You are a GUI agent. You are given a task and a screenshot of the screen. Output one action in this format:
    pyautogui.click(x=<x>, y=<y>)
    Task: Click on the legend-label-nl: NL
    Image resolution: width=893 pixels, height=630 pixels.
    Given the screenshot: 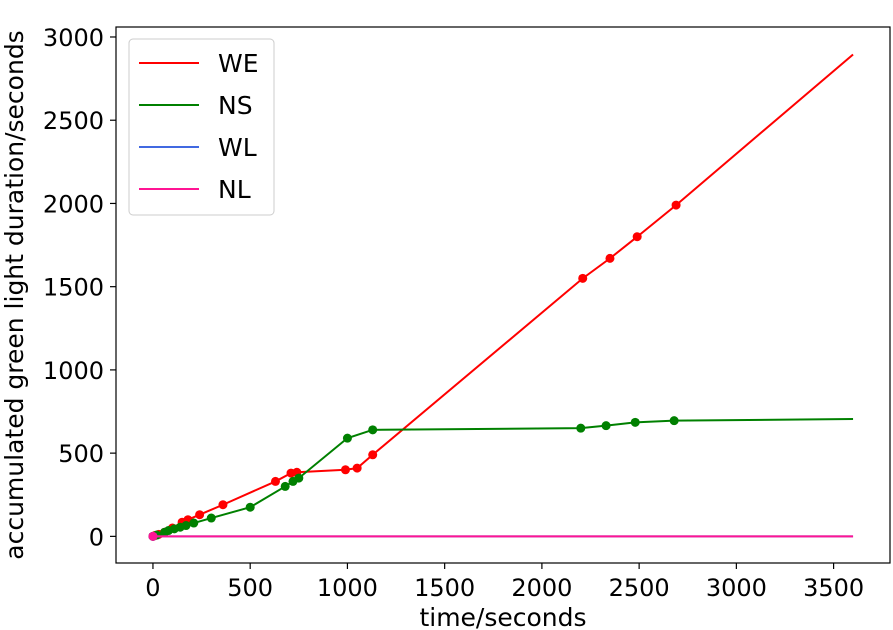 What is the action you would take?
    pyautogui.click(x=234, y=189)
    